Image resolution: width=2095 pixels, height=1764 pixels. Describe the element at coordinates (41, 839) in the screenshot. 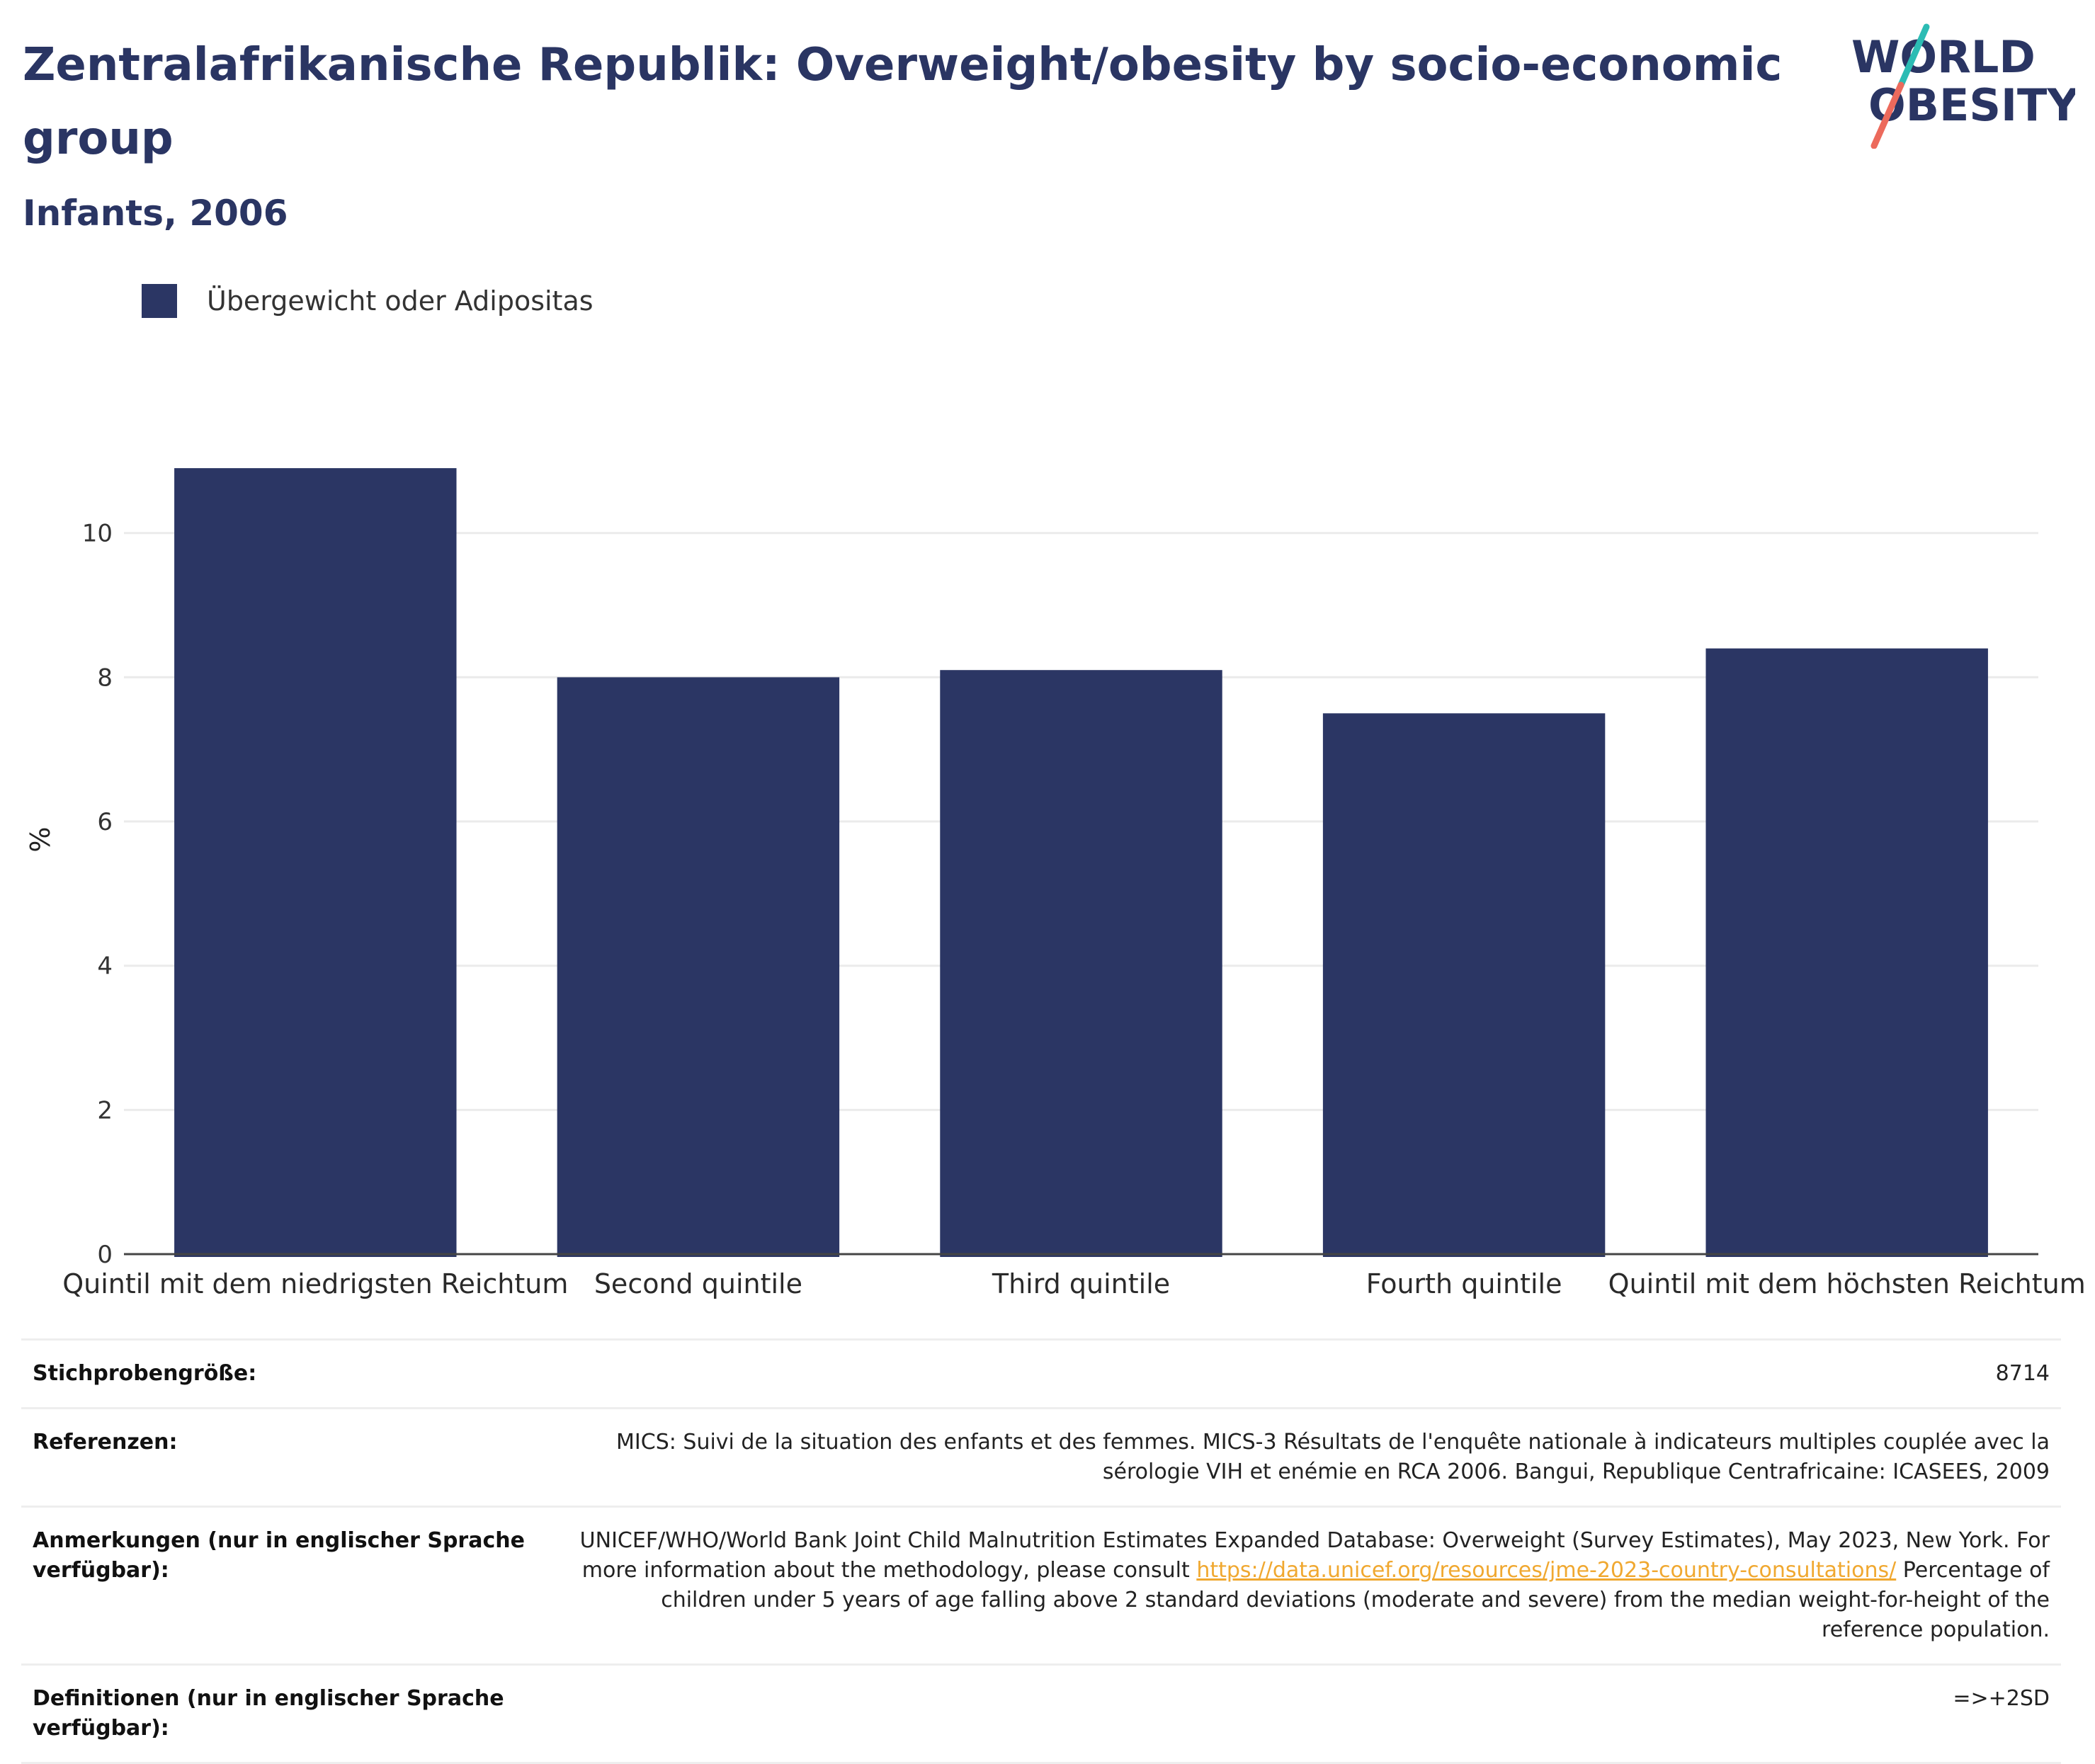

I see `y-axis-title: %` at that location.